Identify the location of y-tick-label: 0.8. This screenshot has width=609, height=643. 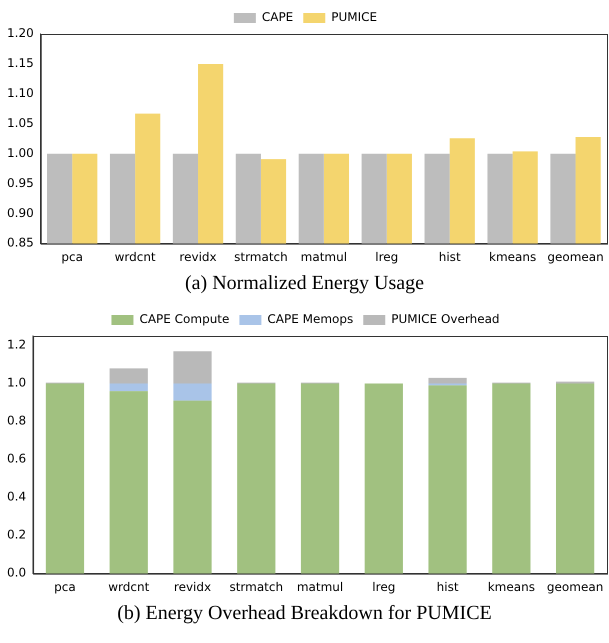
(16, 421).